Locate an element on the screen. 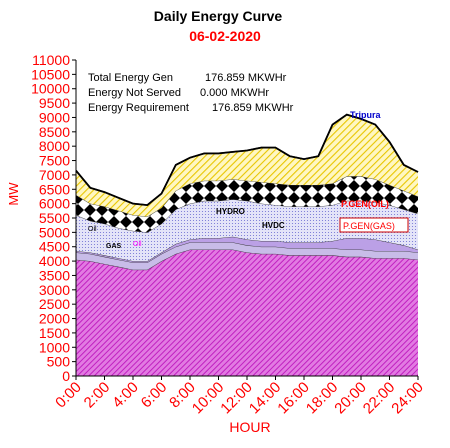  x-tick-label: 16:00 is located at coordinates (293, 398).